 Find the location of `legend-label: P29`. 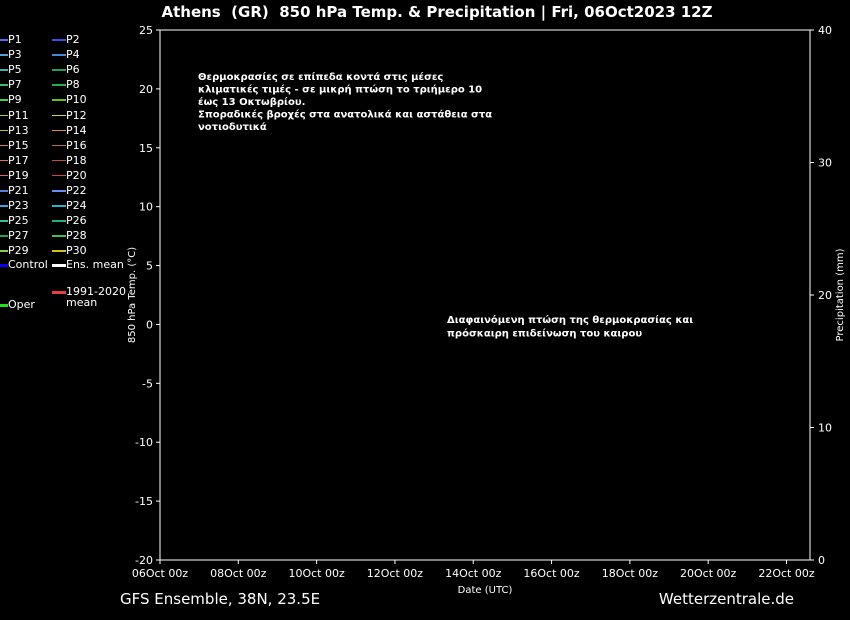

legend-label: P29 is located at coordinates (18, 251).